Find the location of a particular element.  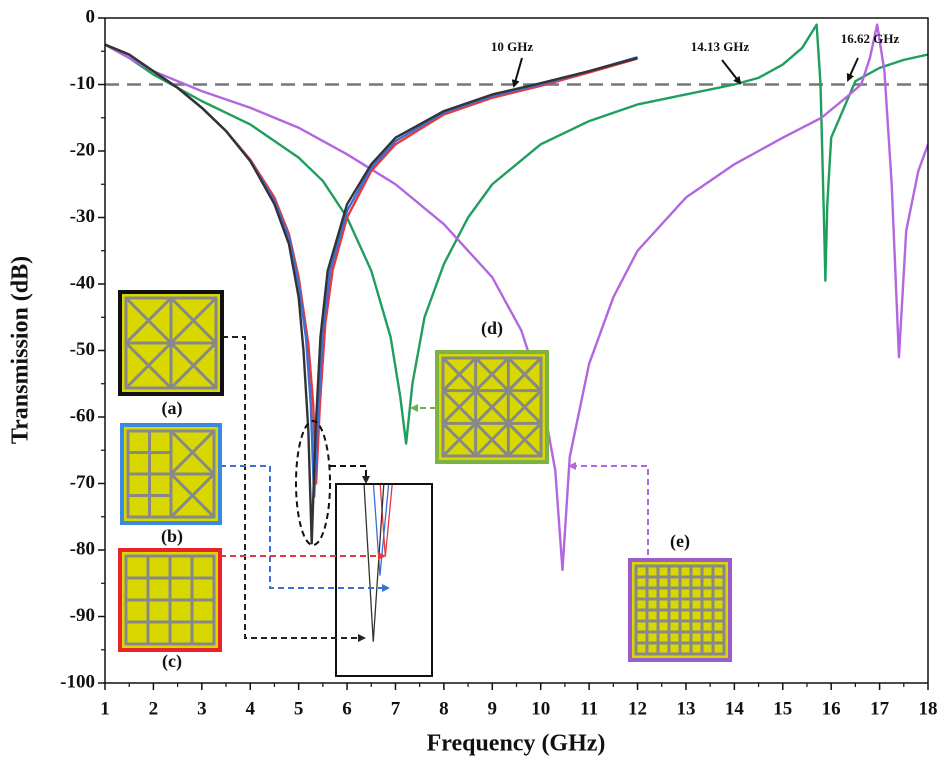

y-tick-label: 0 is located at coordinates (91, 16).